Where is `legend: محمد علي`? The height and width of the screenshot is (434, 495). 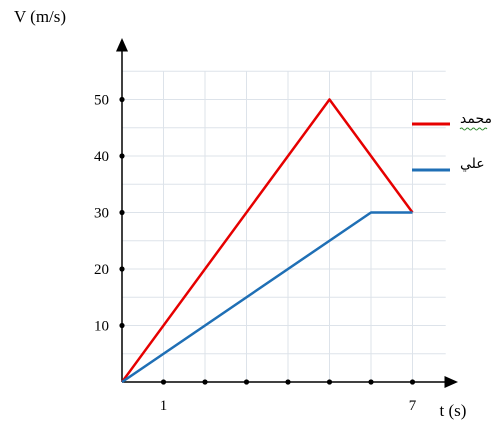
legend: محمد علي is located at coordinates (452, 141).